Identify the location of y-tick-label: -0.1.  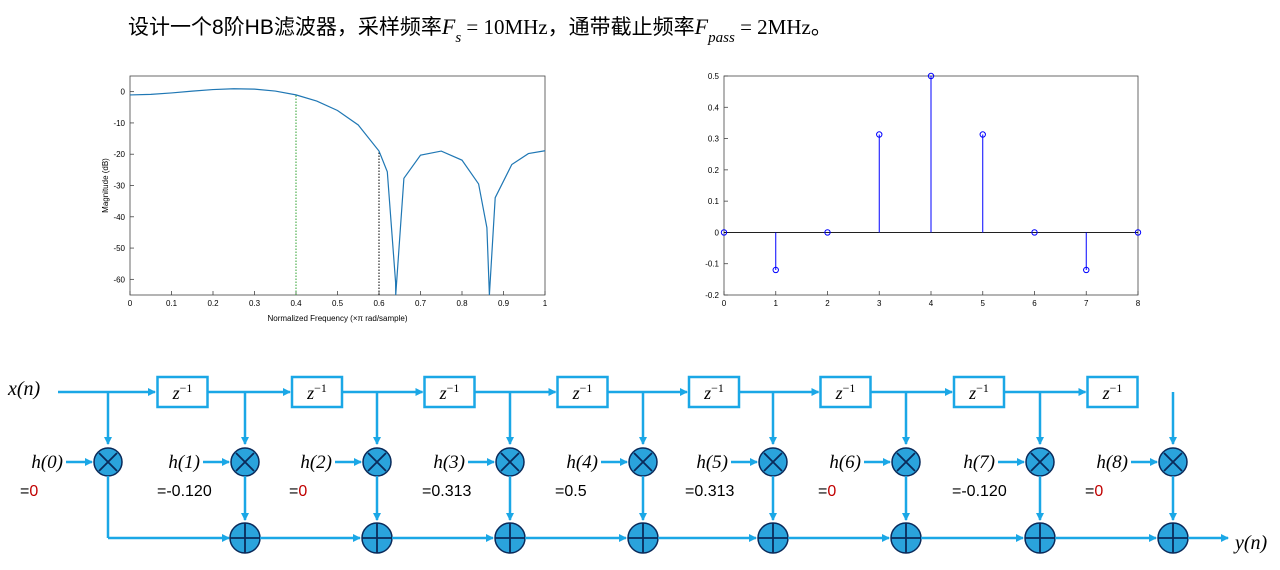
(712, 264).